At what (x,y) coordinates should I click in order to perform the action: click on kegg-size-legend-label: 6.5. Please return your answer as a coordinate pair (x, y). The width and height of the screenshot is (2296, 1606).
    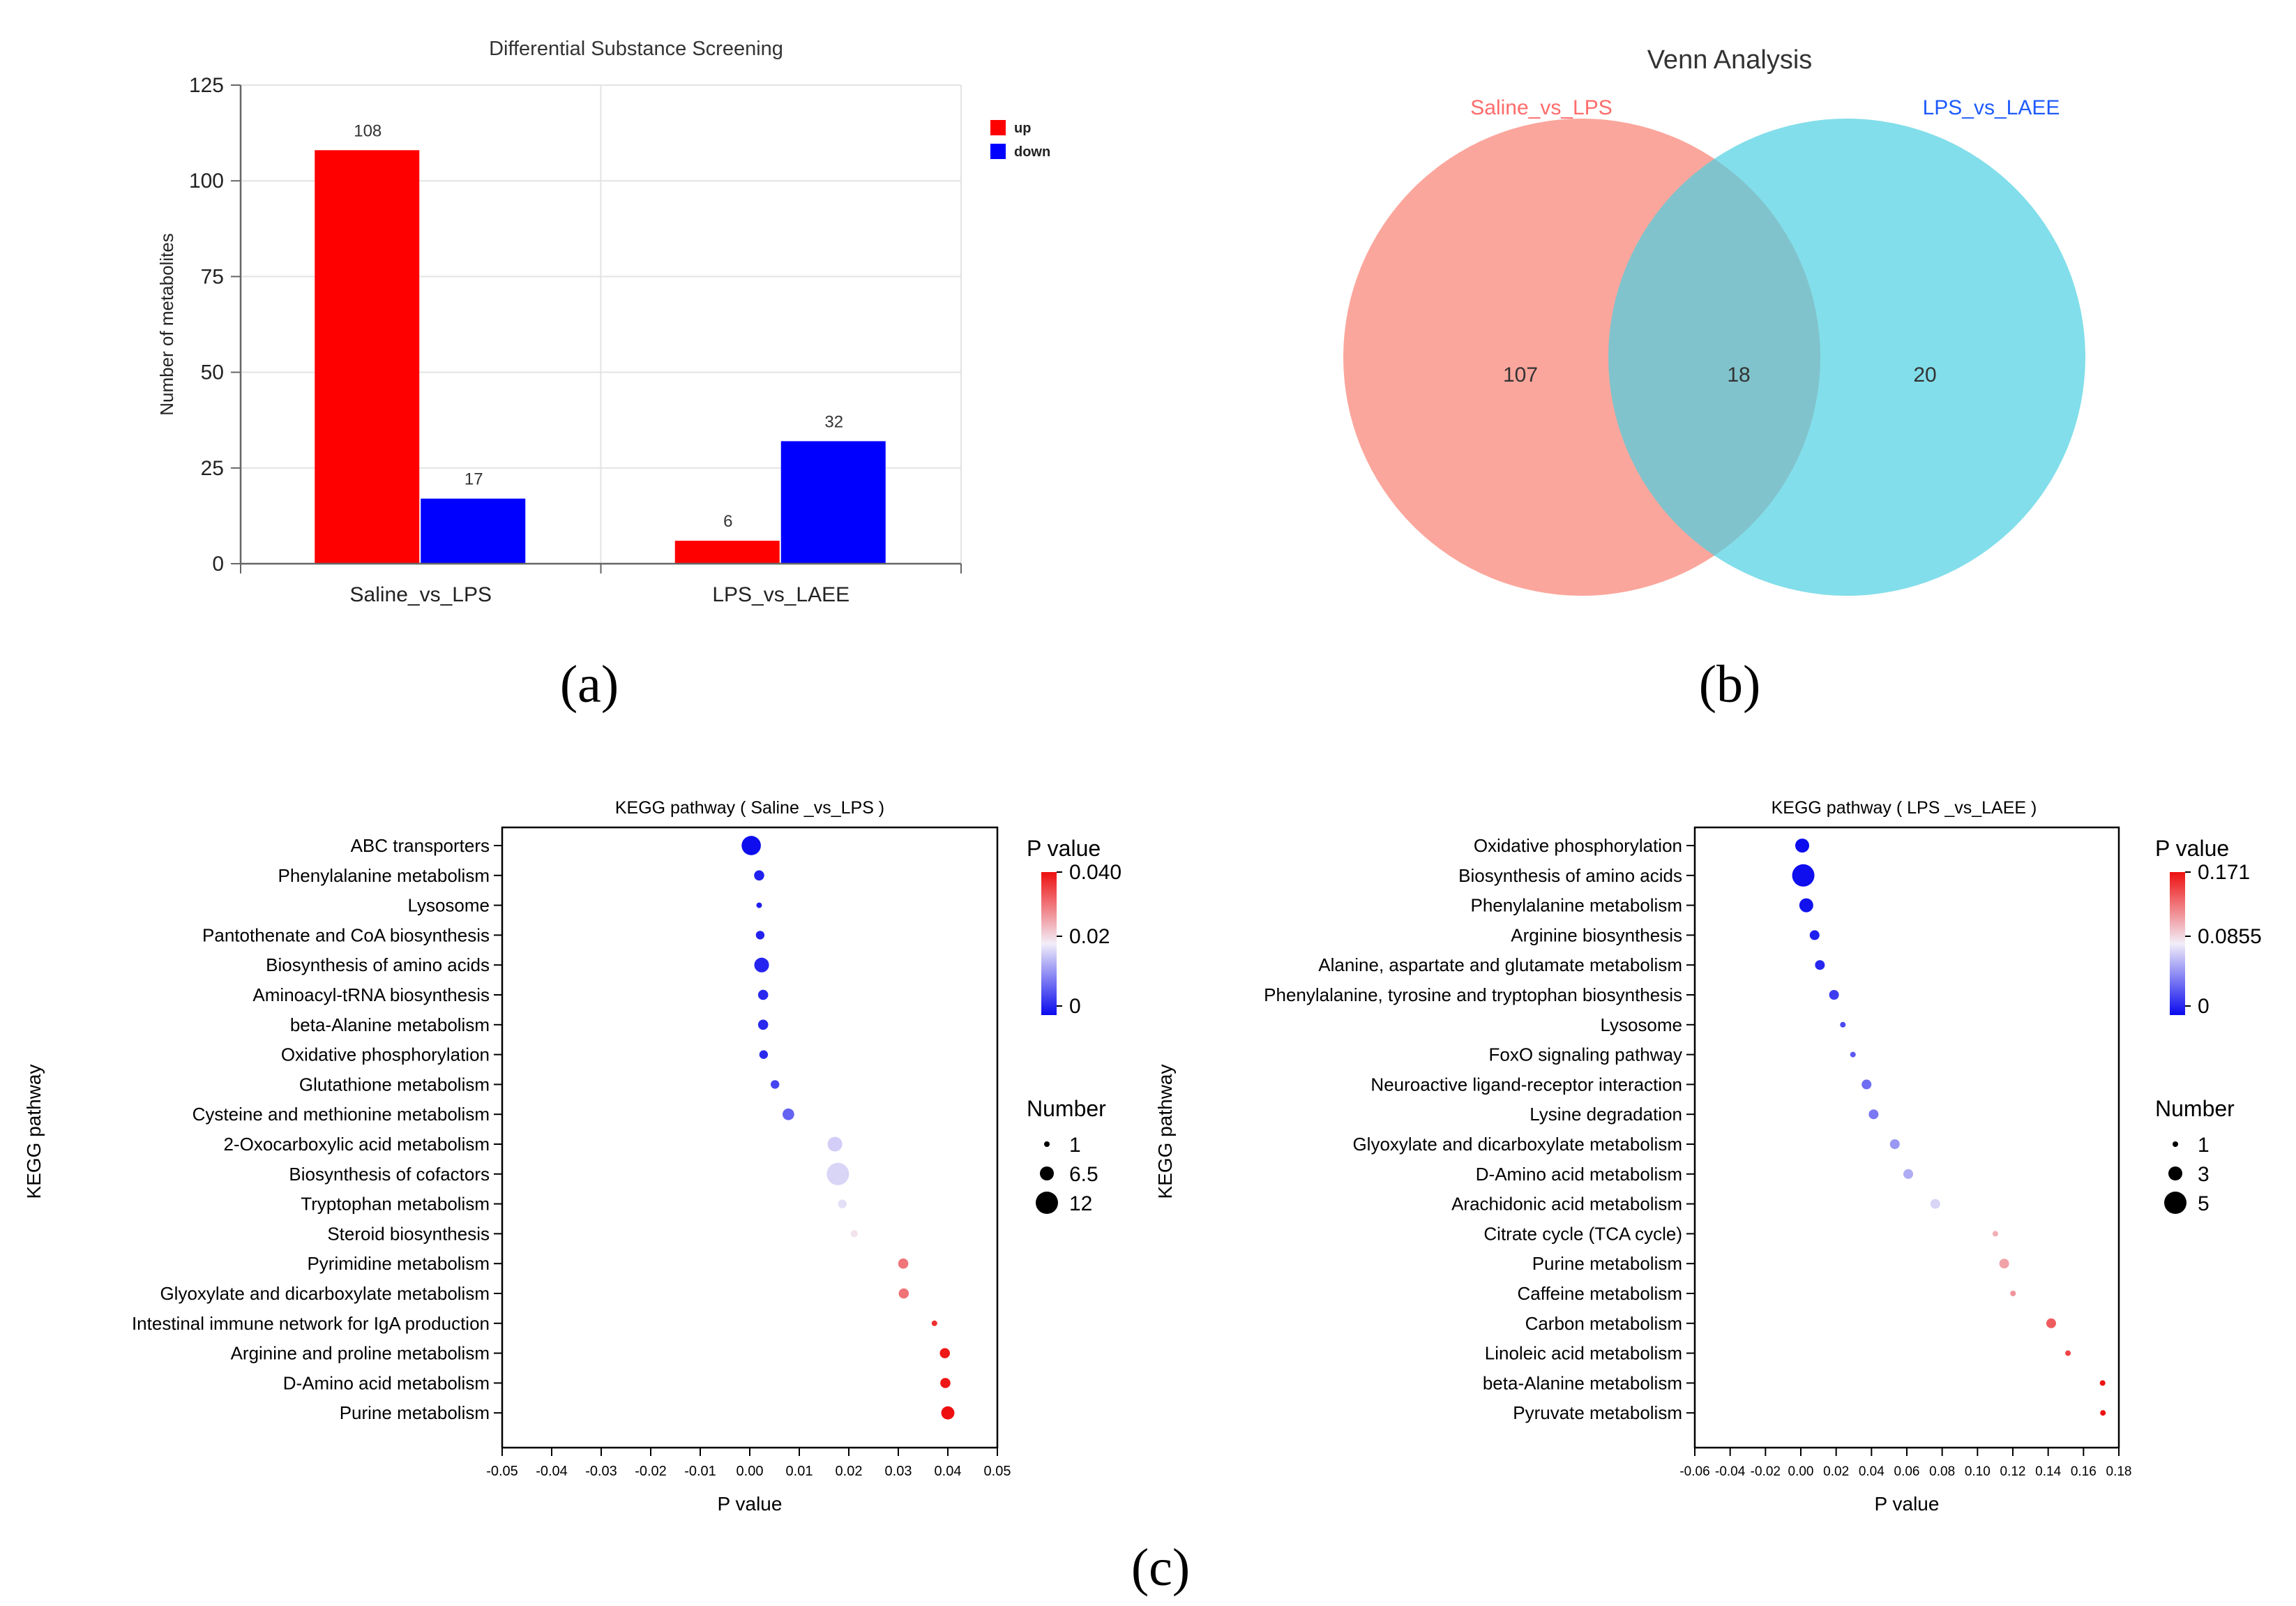
    Looking at the image, I should click on (1083, 1174).